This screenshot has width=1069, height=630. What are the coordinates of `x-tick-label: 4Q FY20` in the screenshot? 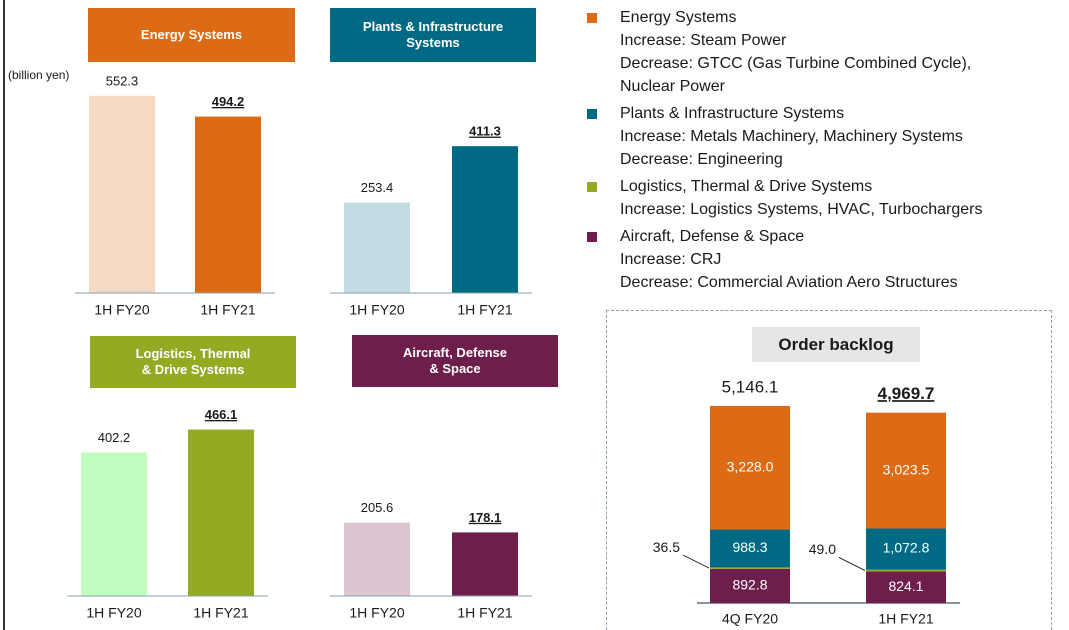 It's located at (750, 619).